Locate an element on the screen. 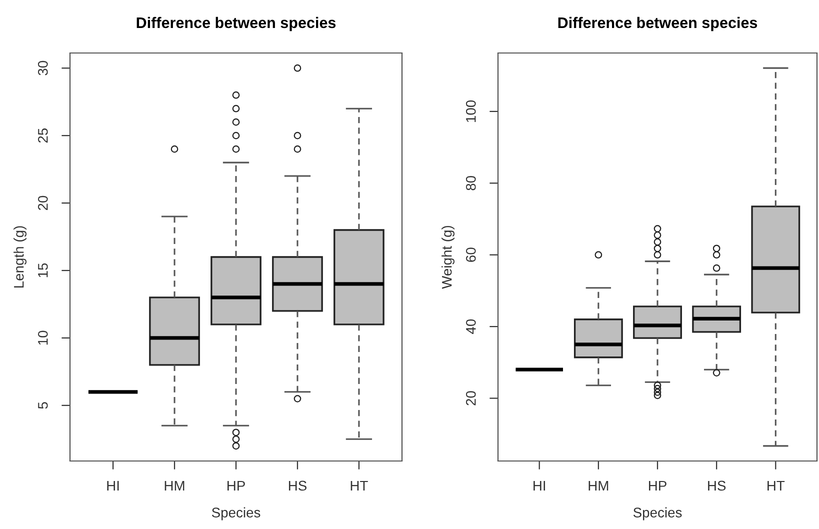 This screenshot has height=529, width=819. y-axis-title: Length (g) is located at coordinates (20, 257).